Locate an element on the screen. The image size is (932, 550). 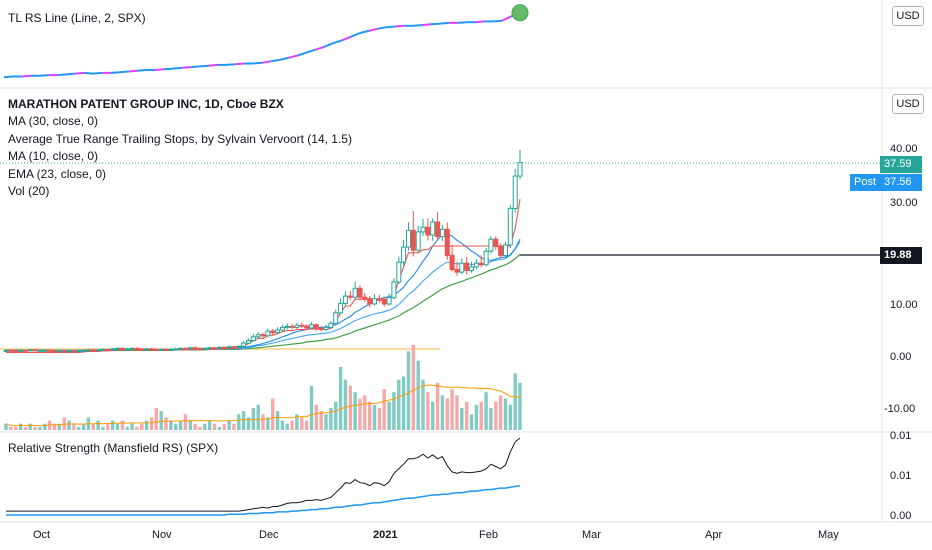
ema23-legend: EMA (23, close, 0) is located at coordinates (57, 174).